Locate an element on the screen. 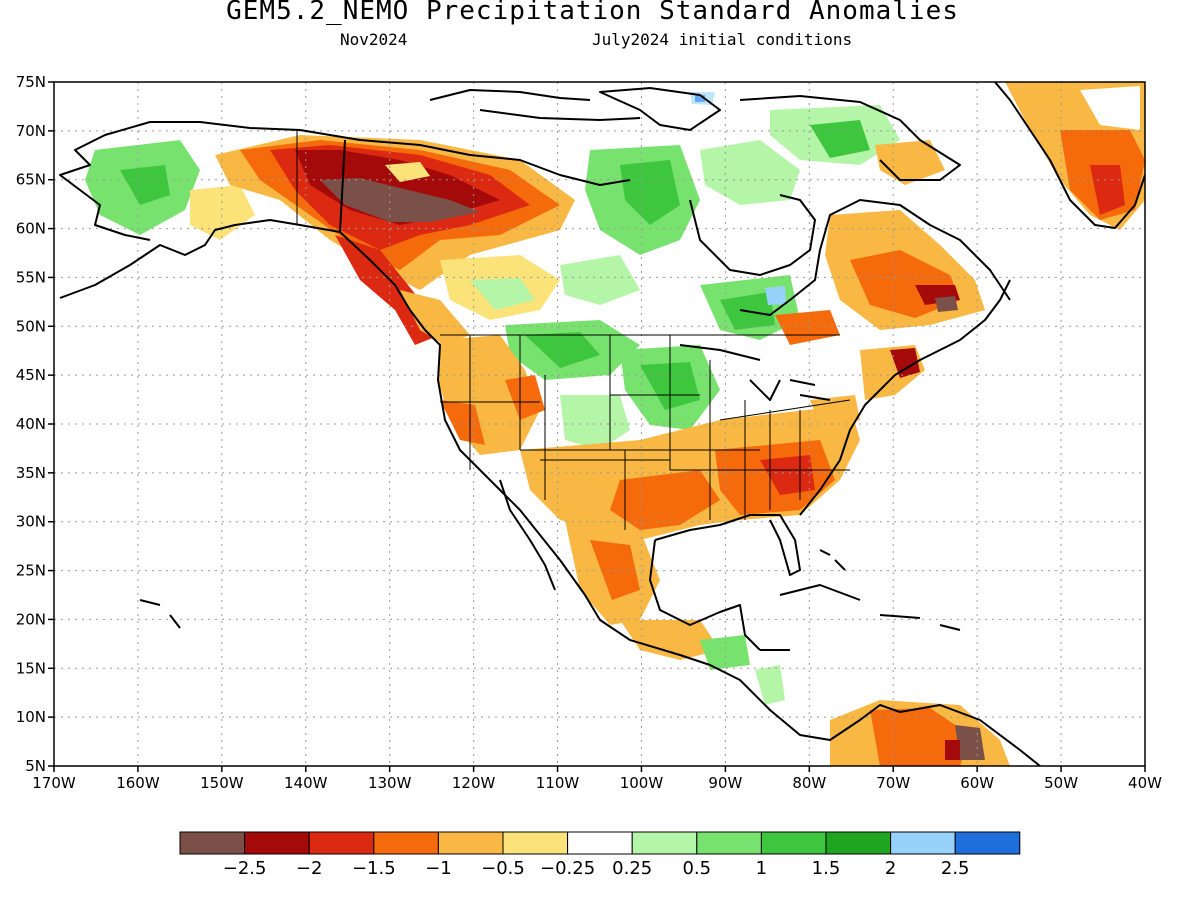 Image resolution: width=1200 pixels, height=900 pixels. lon-tick-label: 170W is located at coordinates (54, 783).